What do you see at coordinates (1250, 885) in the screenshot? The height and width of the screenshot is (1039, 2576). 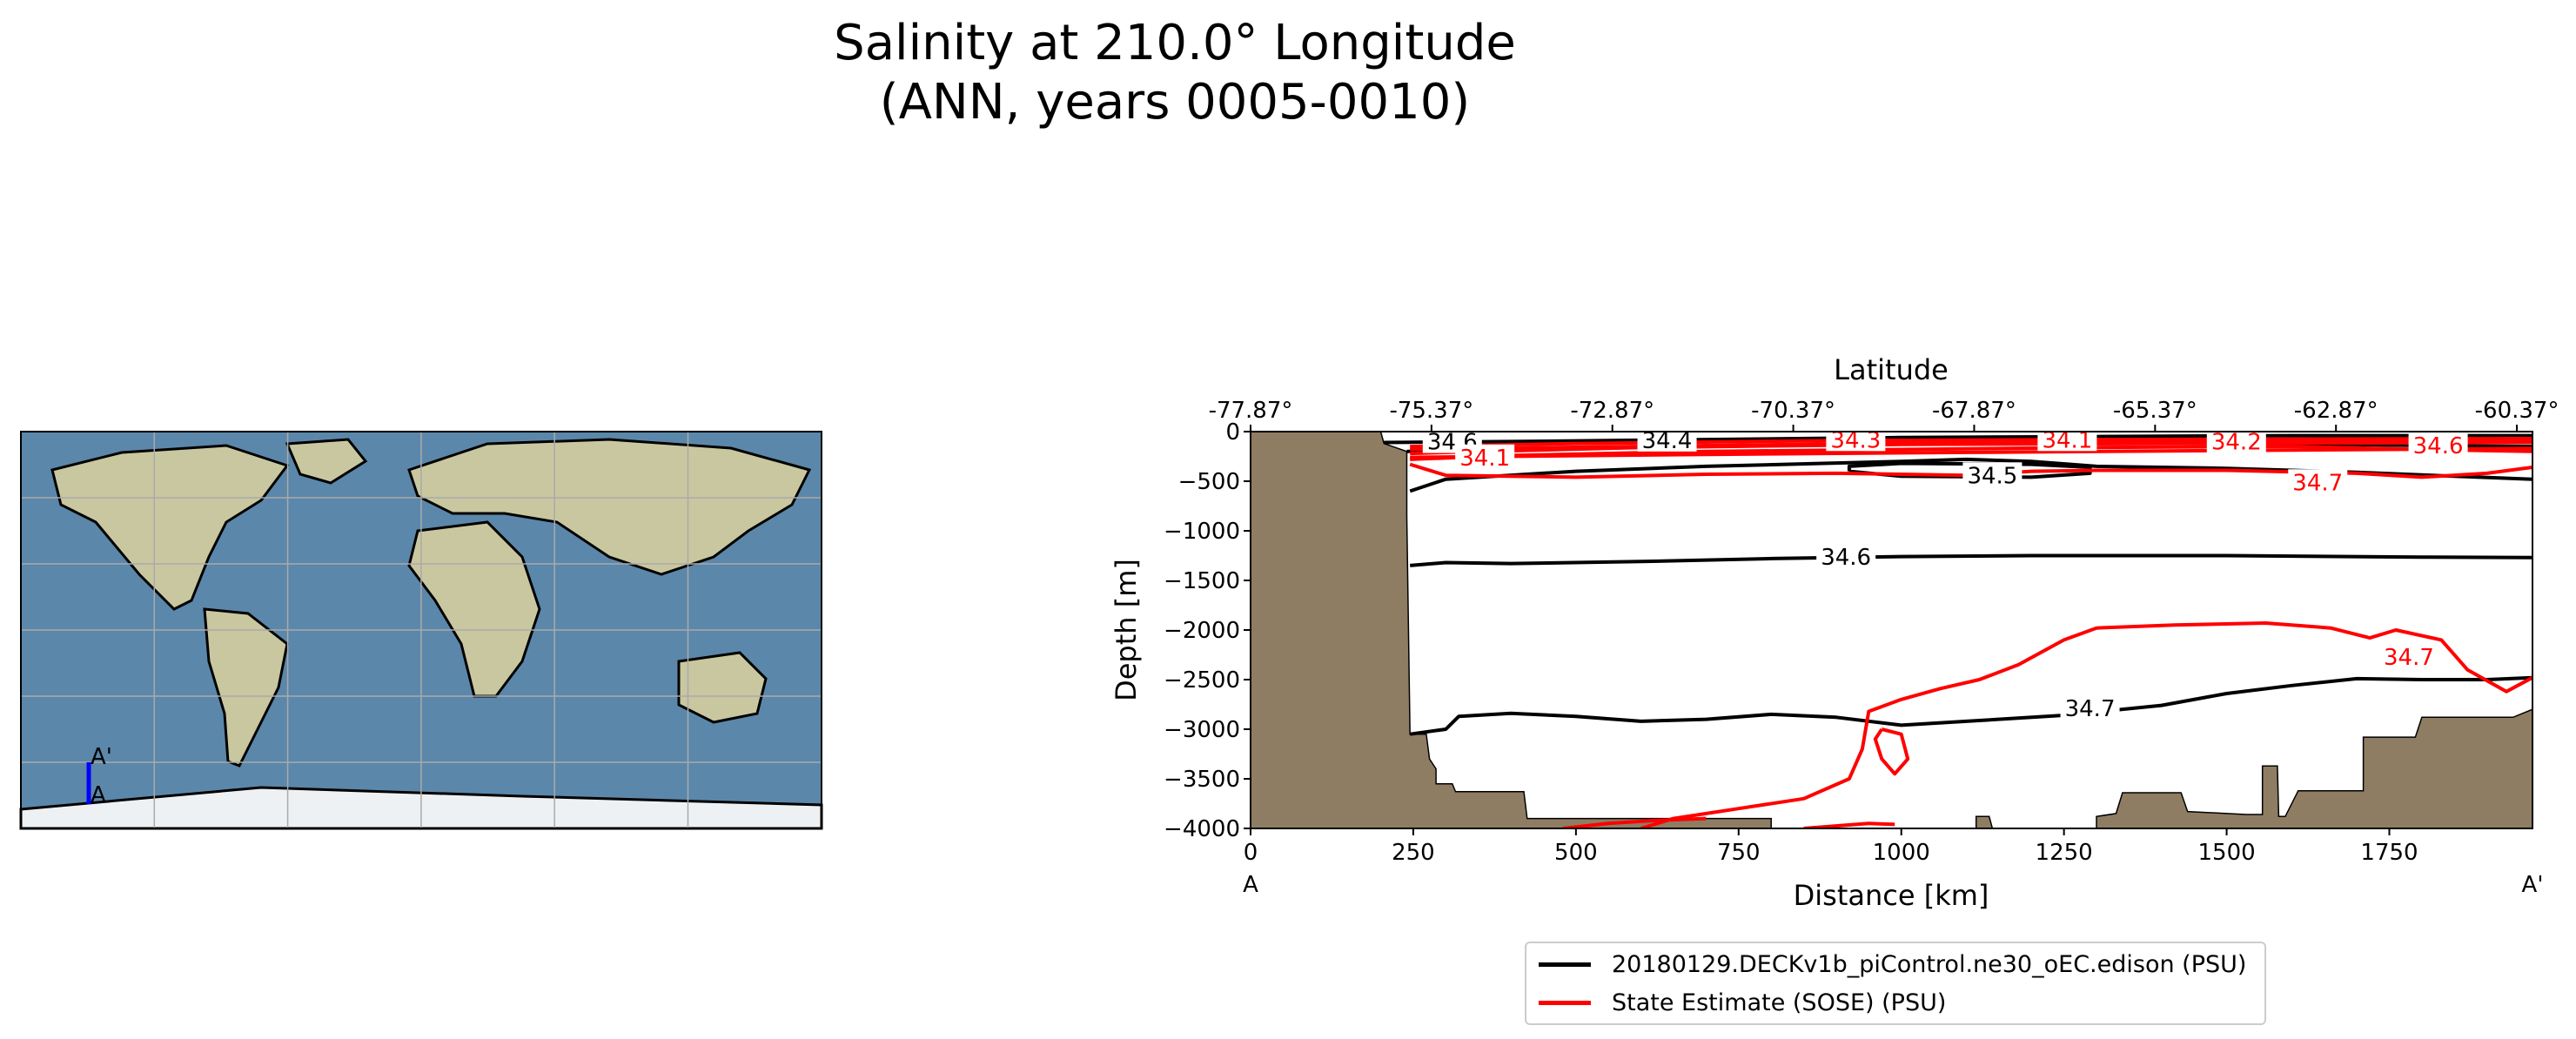 I see `section-start-label: A` at bounding box center [1250, 885].